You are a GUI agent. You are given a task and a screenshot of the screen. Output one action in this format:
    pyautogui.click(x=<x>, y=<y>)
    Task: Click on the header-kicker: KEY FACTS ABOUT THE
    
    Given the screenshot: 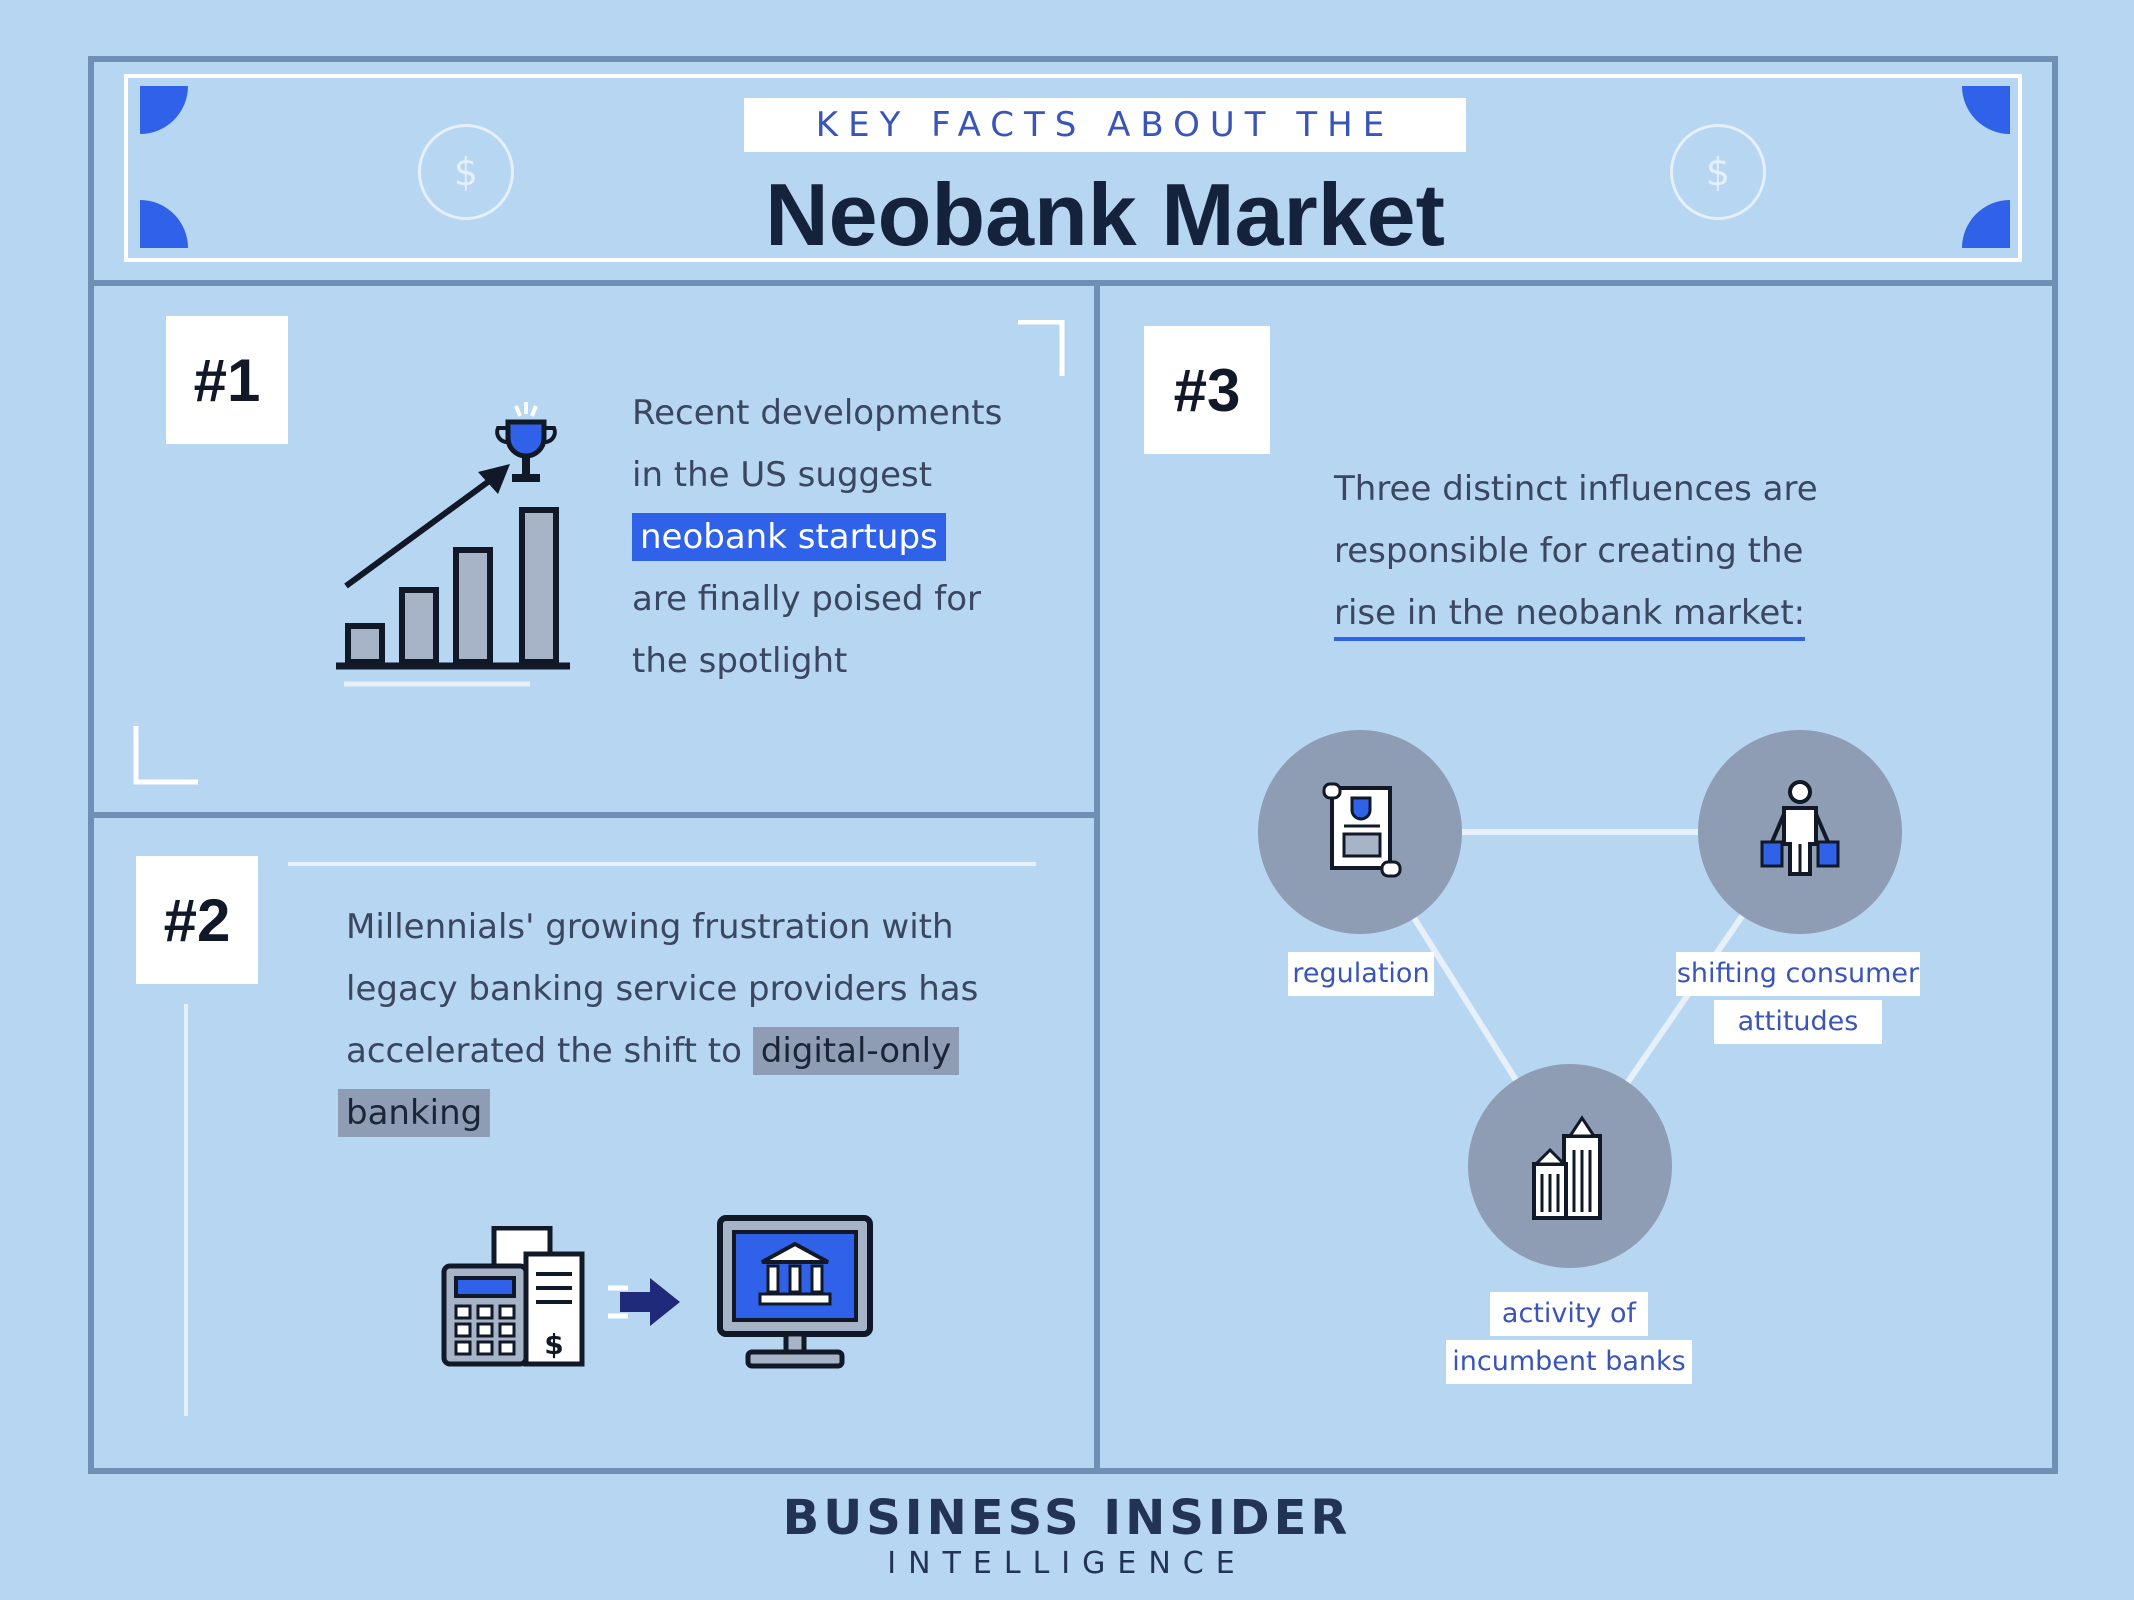 What is the action you would take?
    pyautogui.click(x=1105, y=125)
    